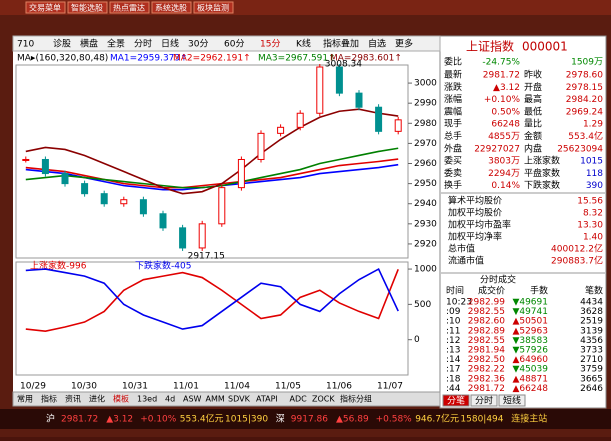  What do you see at coordinates (459, 303) in the screenshot?
I see `trade-cell: 10:23` at bounding box center [459, 303].